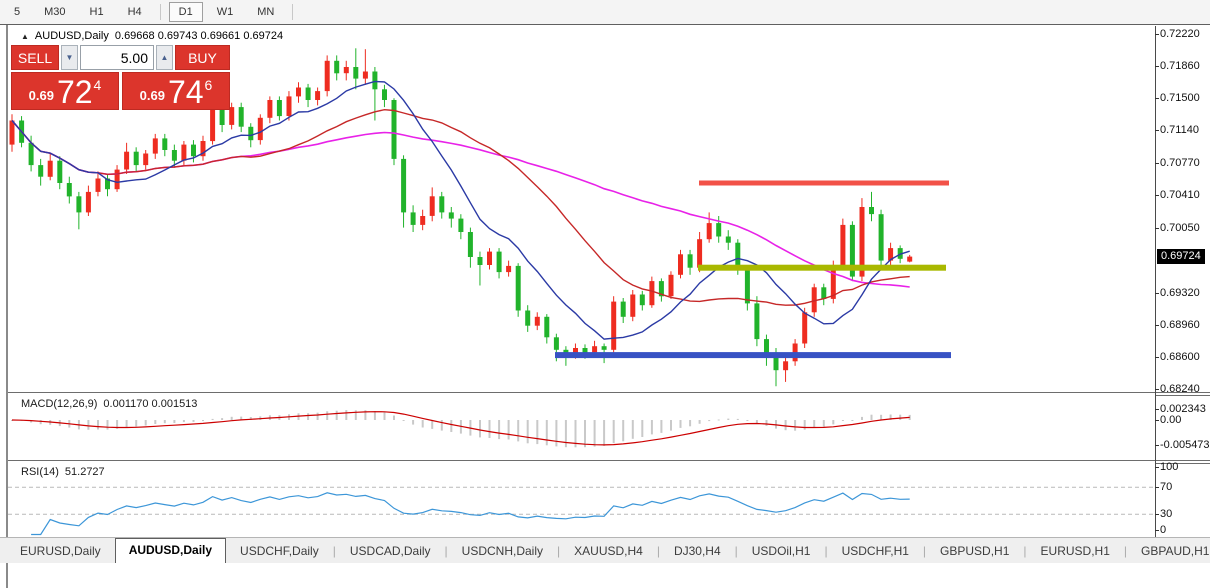 The width and height of the screenshot is (1210, 588). Describe the element at coordinates (1180, 98) in the screenshot. I see `price-axis-label: 0.71500` at that location.